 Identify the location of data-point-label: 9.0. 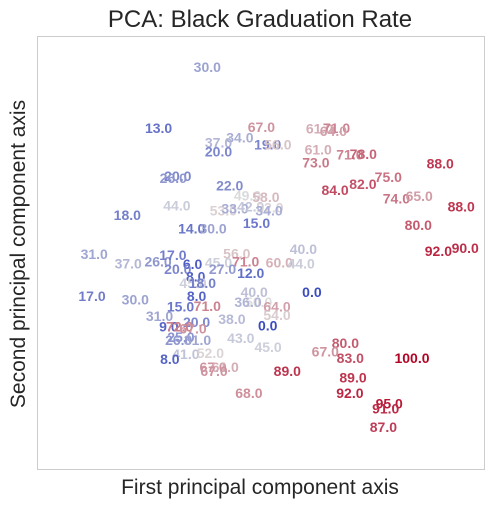
(169, 327).